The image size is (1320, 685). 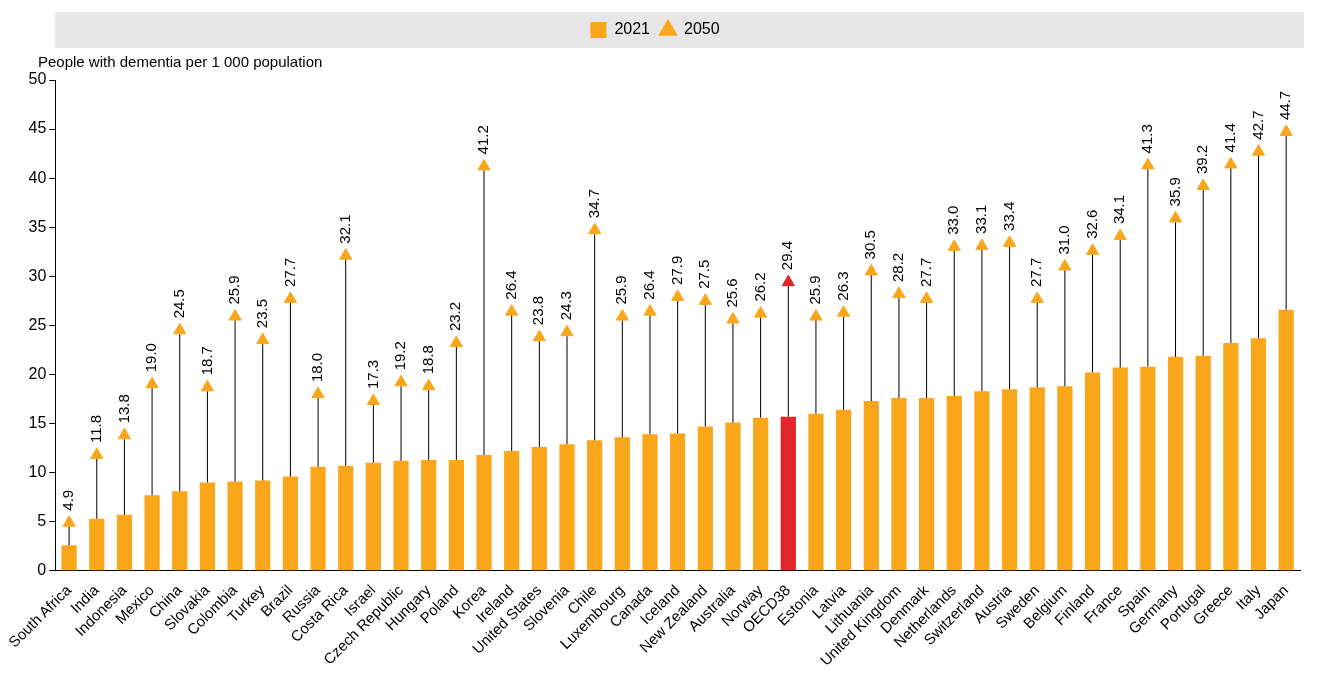 What do you see at coordinates (1147, 139) in the screenshot?
I see `data-label: 41.3` at bounding box center [1147, 139].